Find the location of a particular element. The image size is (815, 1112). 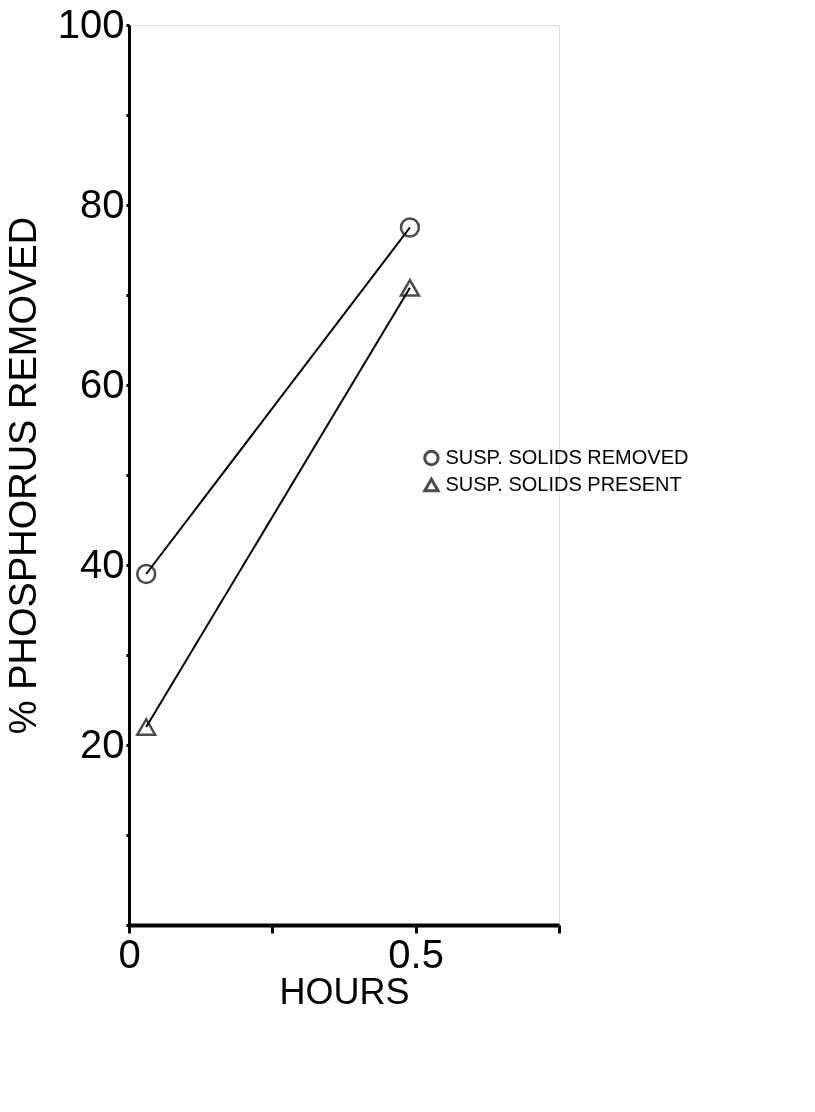

y-tick-label: 100 is located at coordinates (91, 23).